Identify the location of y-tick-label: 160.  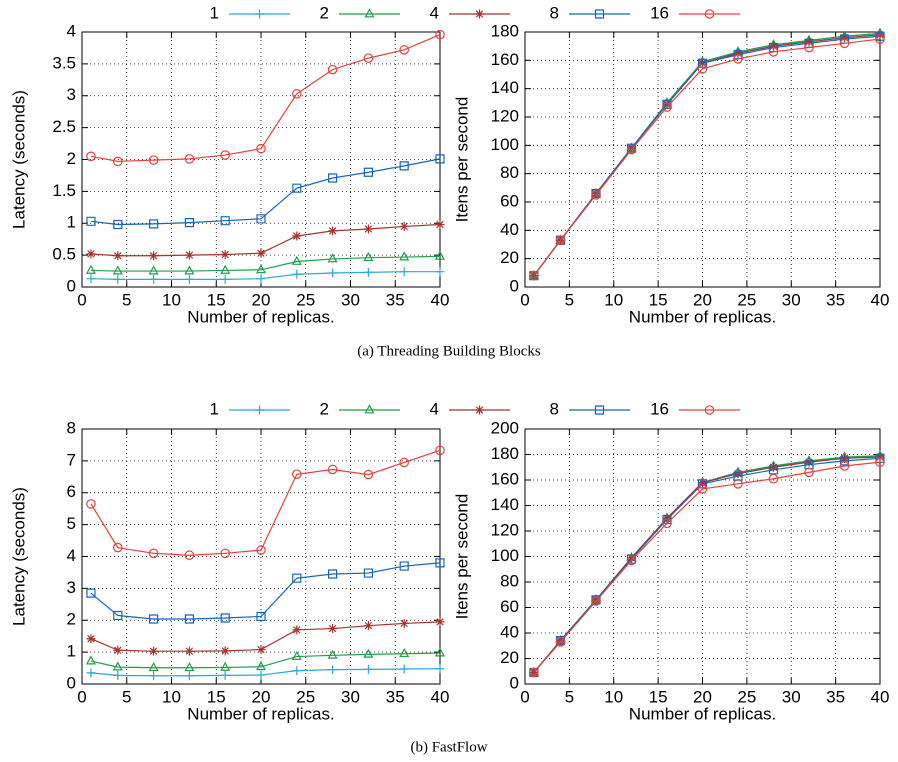
(505, 478).